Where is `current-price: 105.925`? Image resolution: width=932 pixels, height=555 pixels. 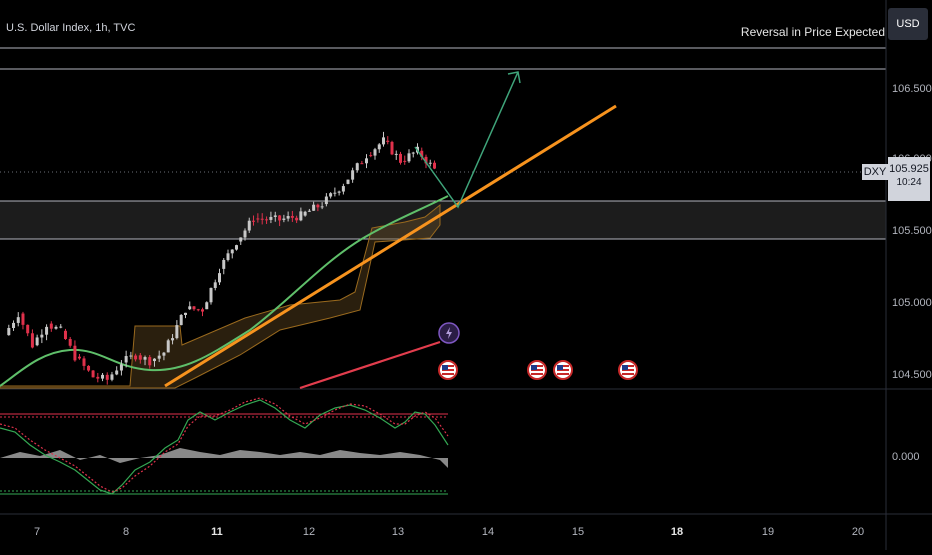
current-price: 105.925 is located at coordinates (909, 169).